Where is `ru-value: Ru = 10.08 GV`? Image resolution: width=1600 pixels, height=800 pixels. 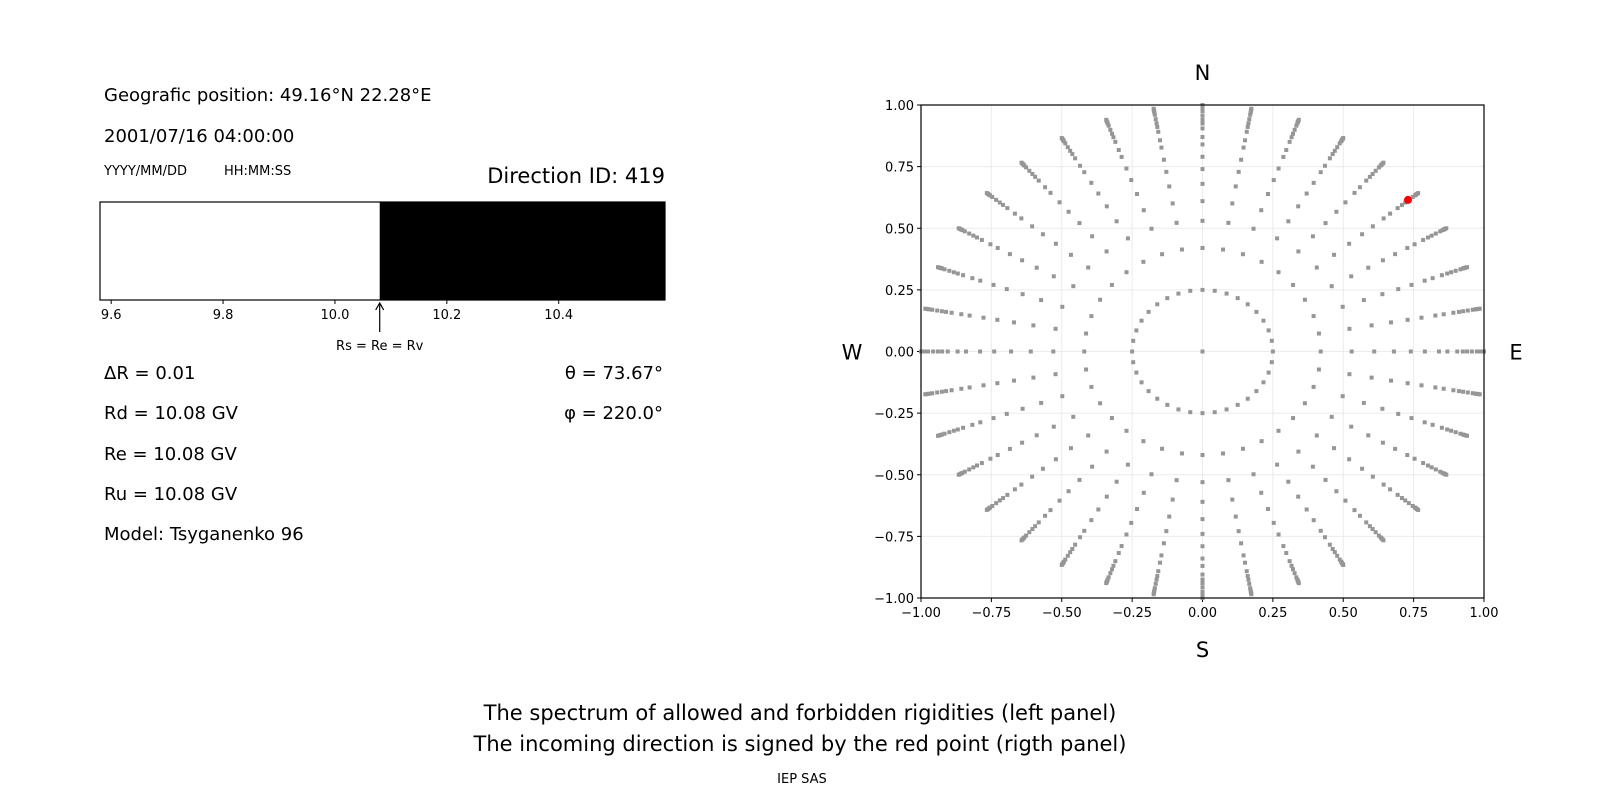 ru-value: Ru = 10.08 GV is located at coordinates (171, 494).